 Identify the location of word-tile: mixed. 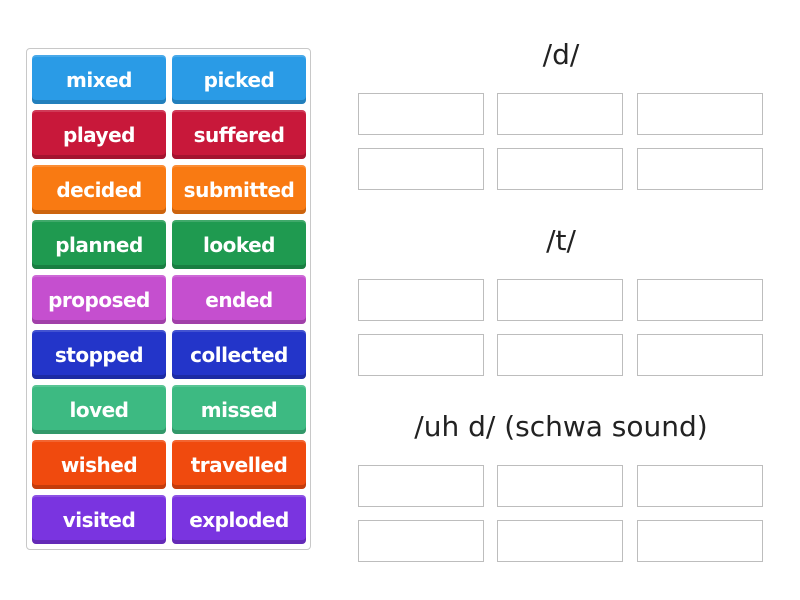
(99, 79).